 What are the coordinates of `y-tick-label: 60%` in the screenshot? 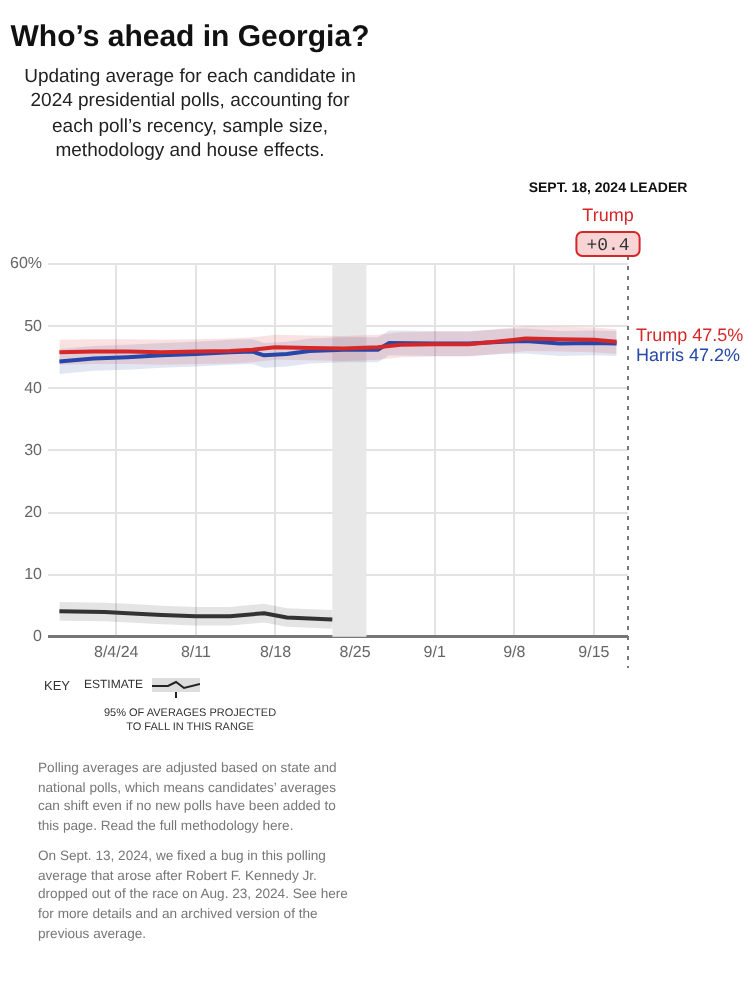 It's located at (26, 264).